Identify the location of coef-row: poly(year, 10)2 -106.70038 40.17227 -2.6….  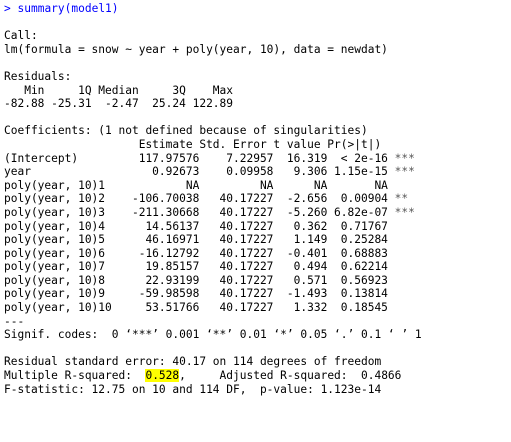
(257, 199).